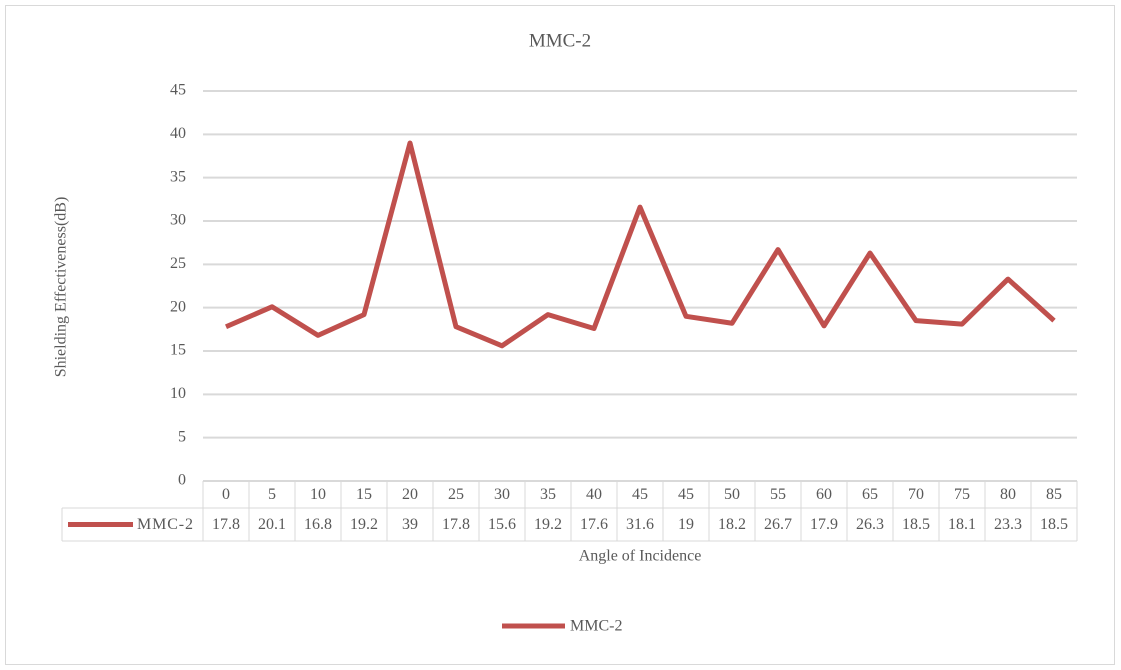 The width and height of the screenshot is (1121, 670). I want to click on x-tick-label: 55, so click(778, 494).